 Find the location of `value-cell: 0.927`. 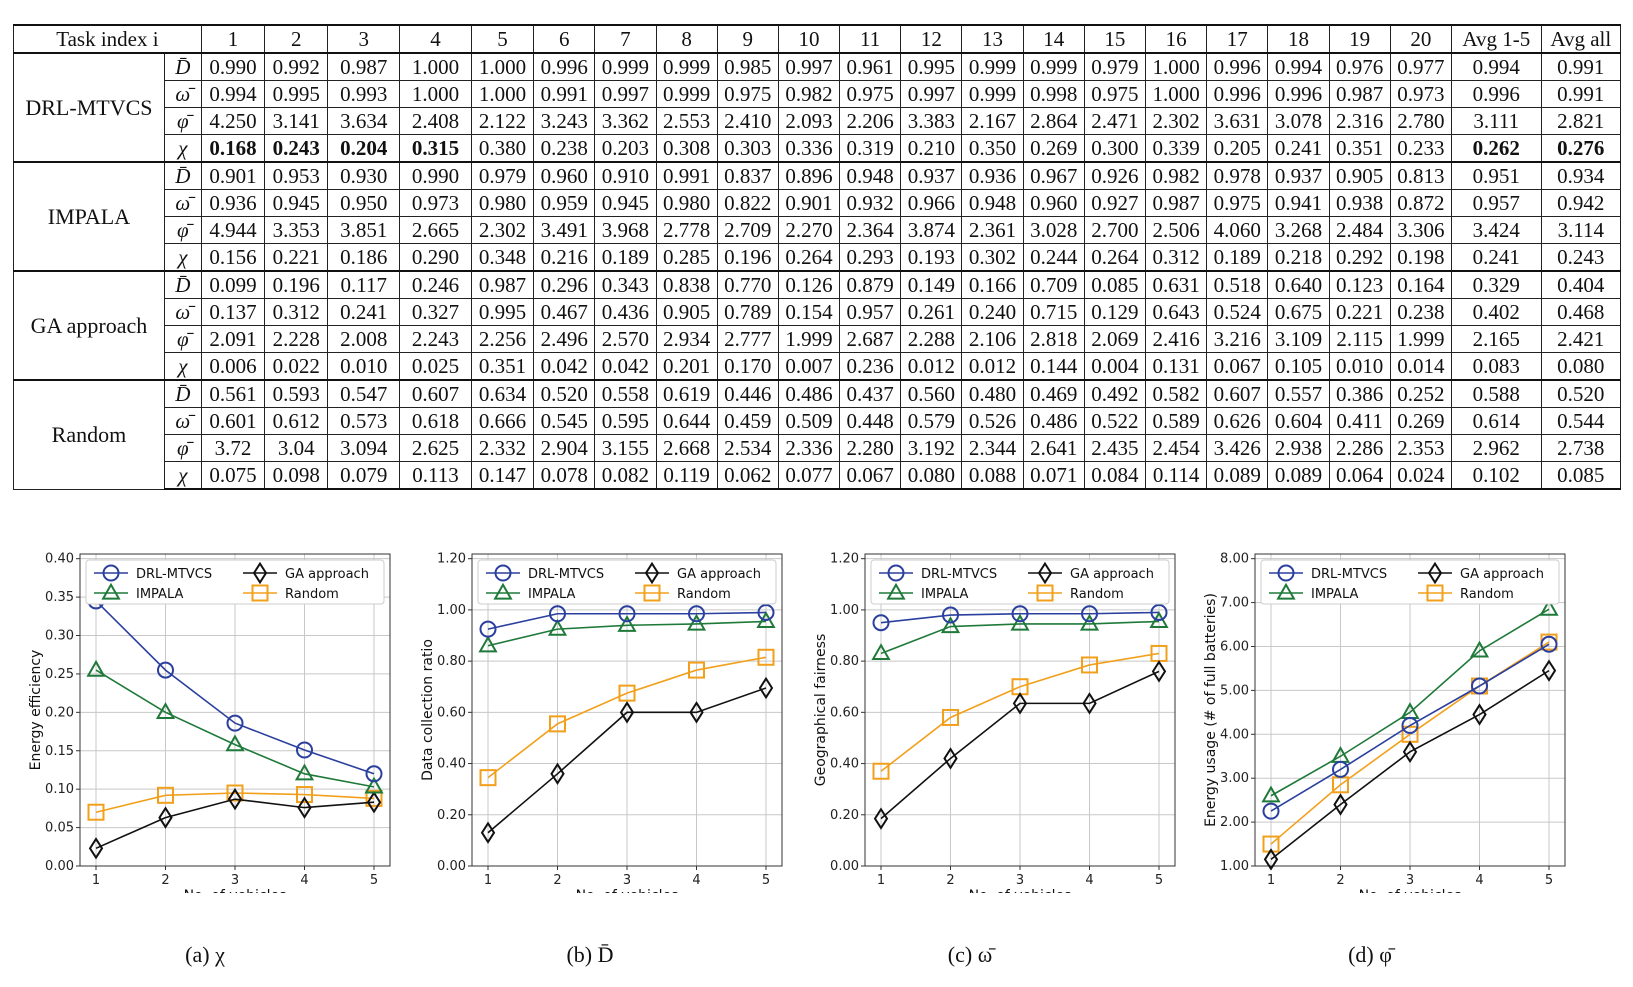

value-cell: 0.927 is located at coordinates (1115, 203).